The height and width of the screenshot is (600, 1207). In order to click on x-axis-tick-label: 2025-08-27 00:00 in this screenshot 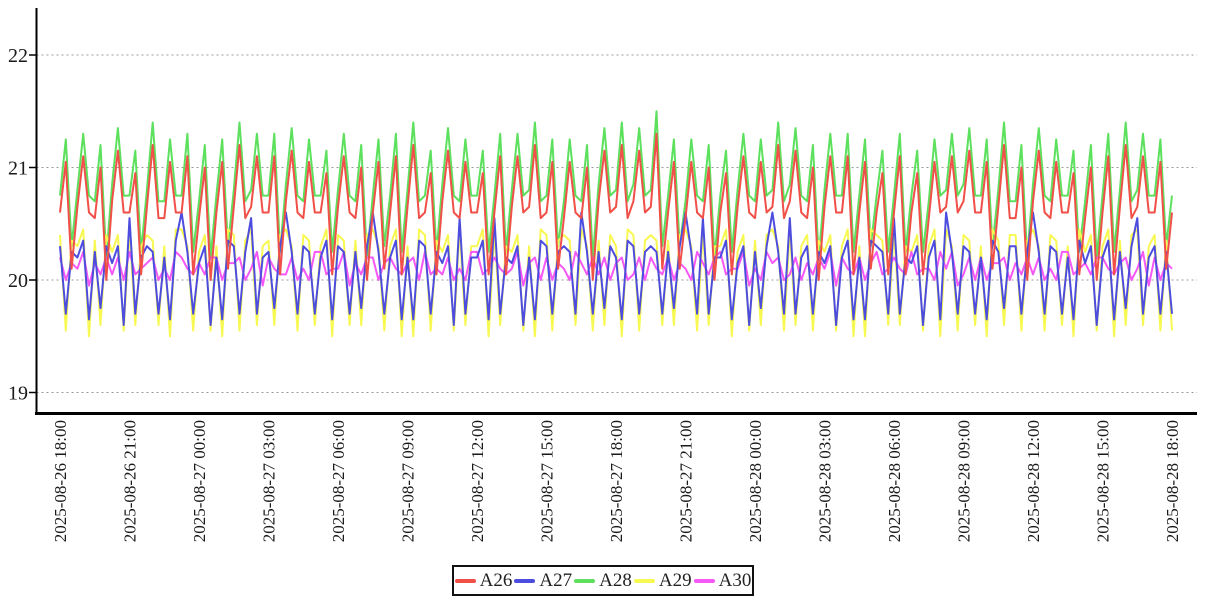, I will do `click(199, 481)`.